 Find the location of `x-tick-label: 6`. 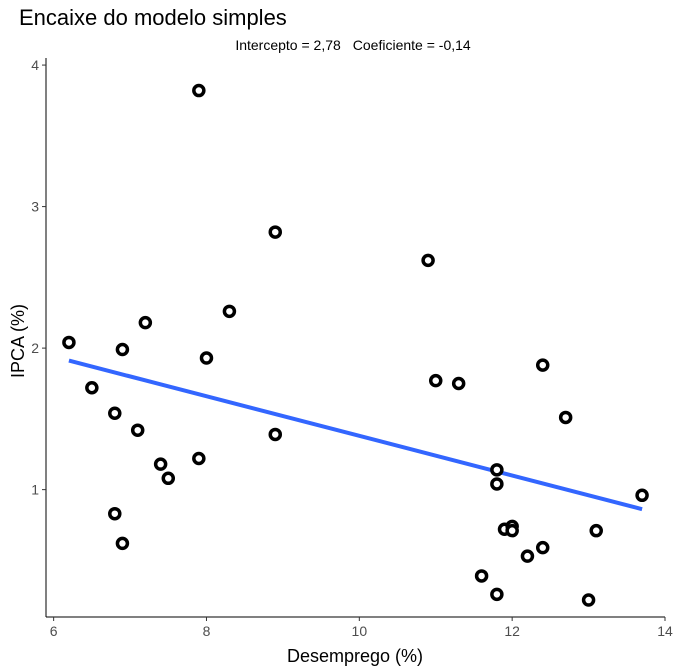

x-tick-label: 6 is located at coordinates (54, 631).